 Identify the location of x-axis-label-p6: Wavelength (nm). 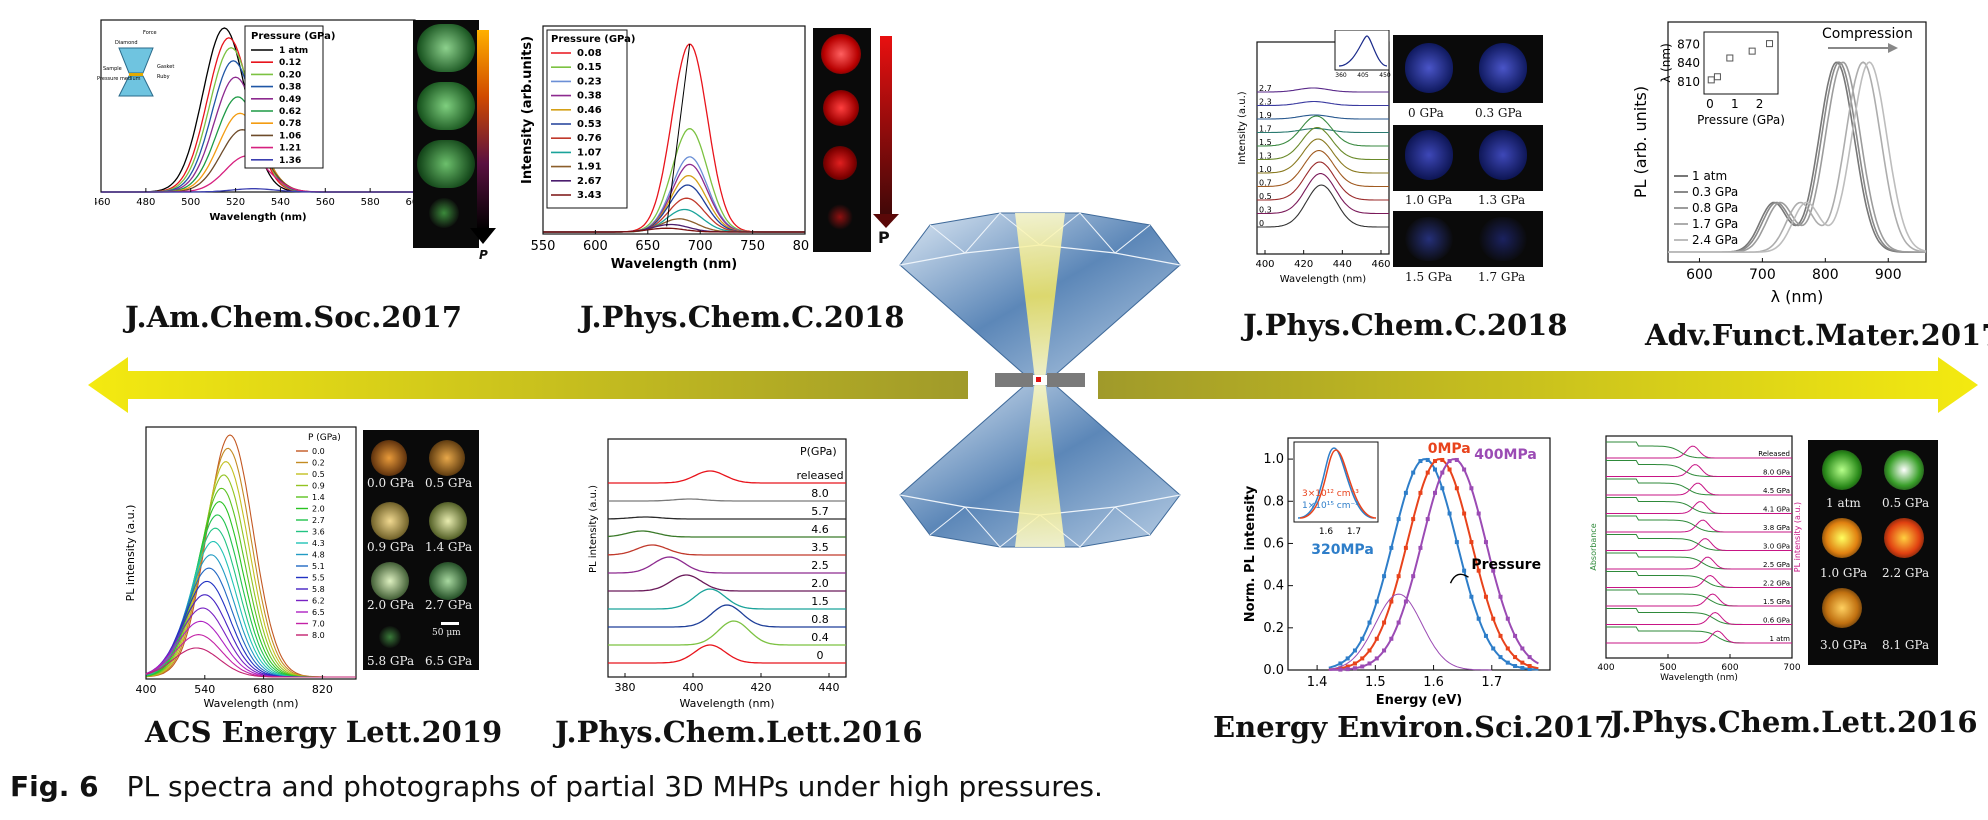
(726, 703).